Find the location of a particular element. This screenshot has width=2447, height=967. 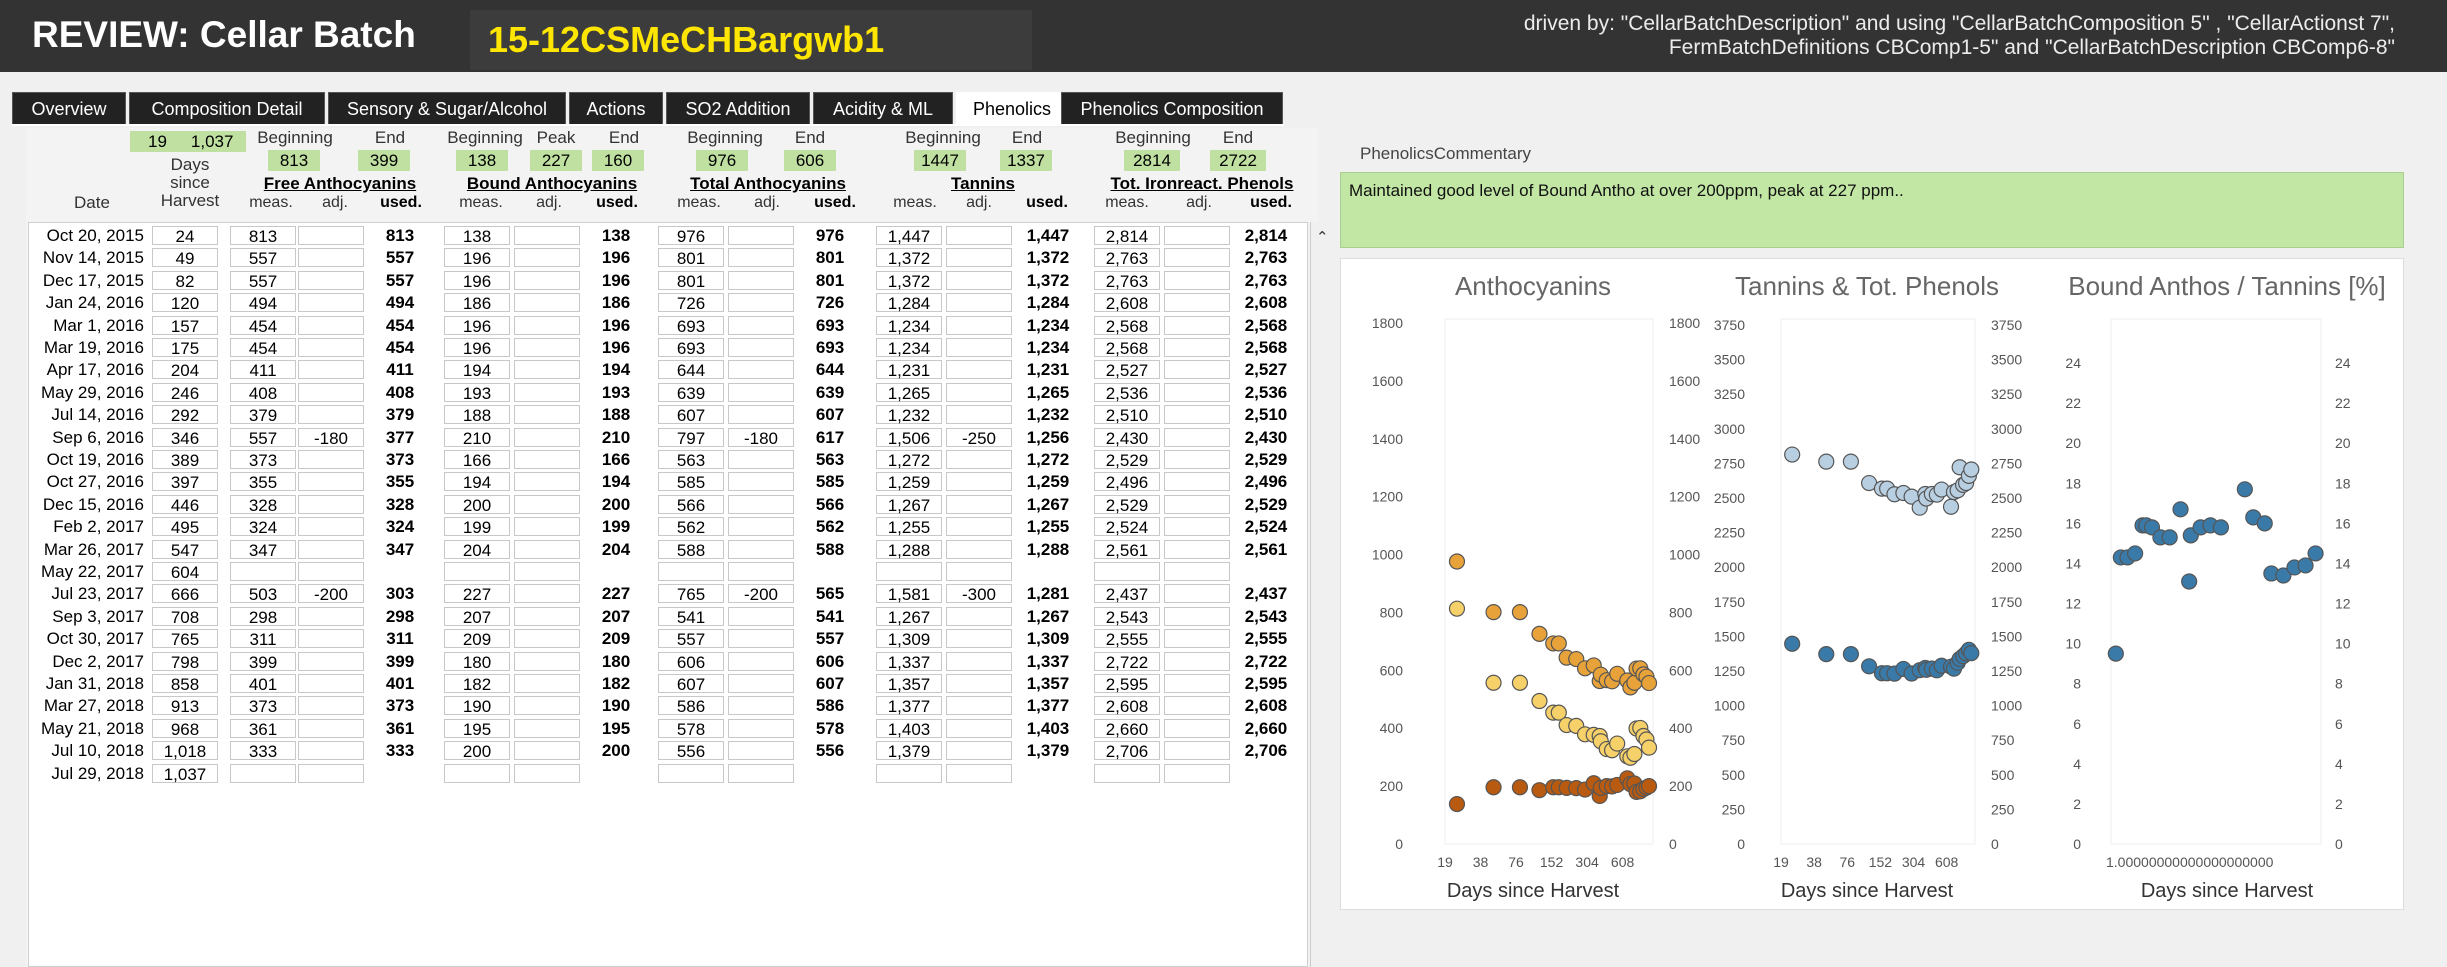

tab-composition-detail: Composition Detail is located at coordinates (227, 108).